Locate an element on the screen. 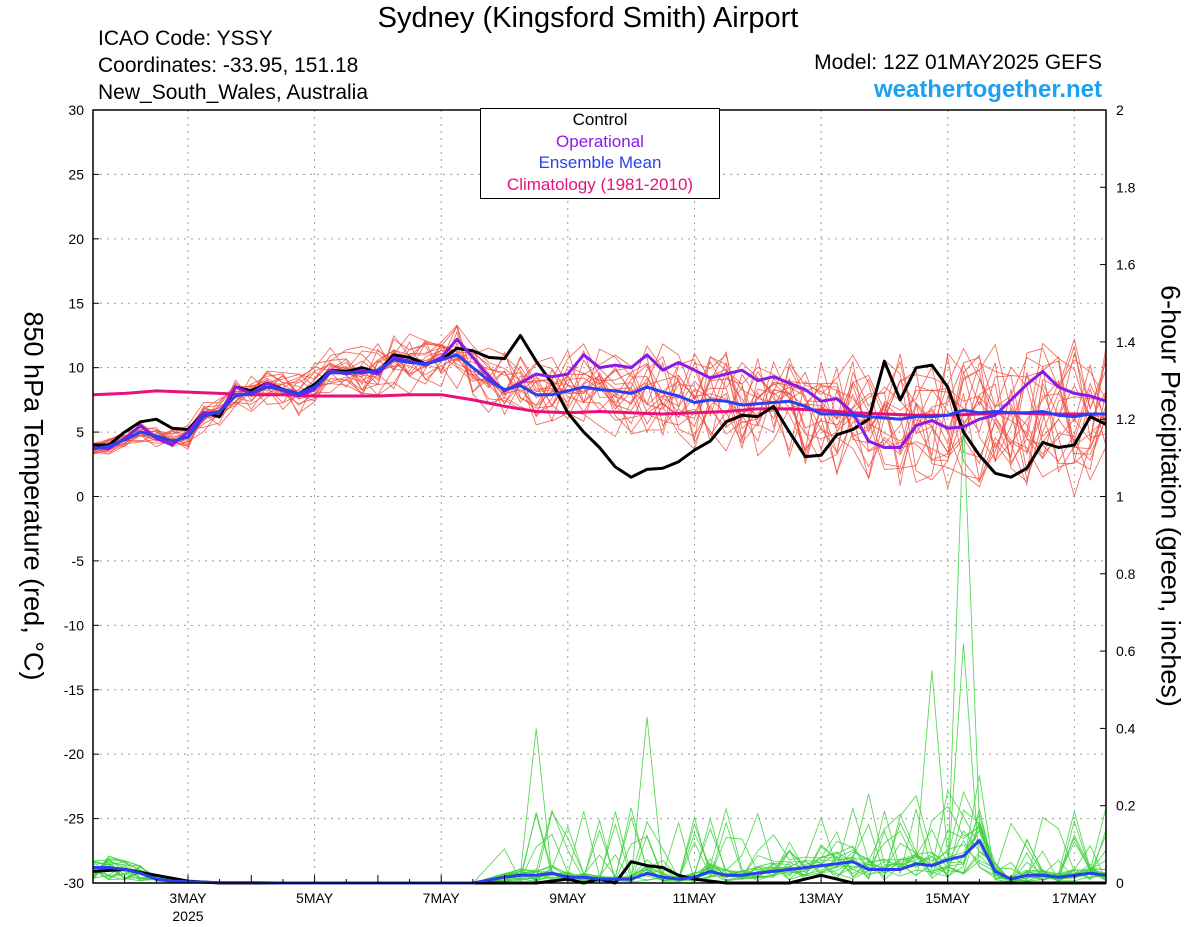  legend-control: Control is located at coordinates (600, 119).